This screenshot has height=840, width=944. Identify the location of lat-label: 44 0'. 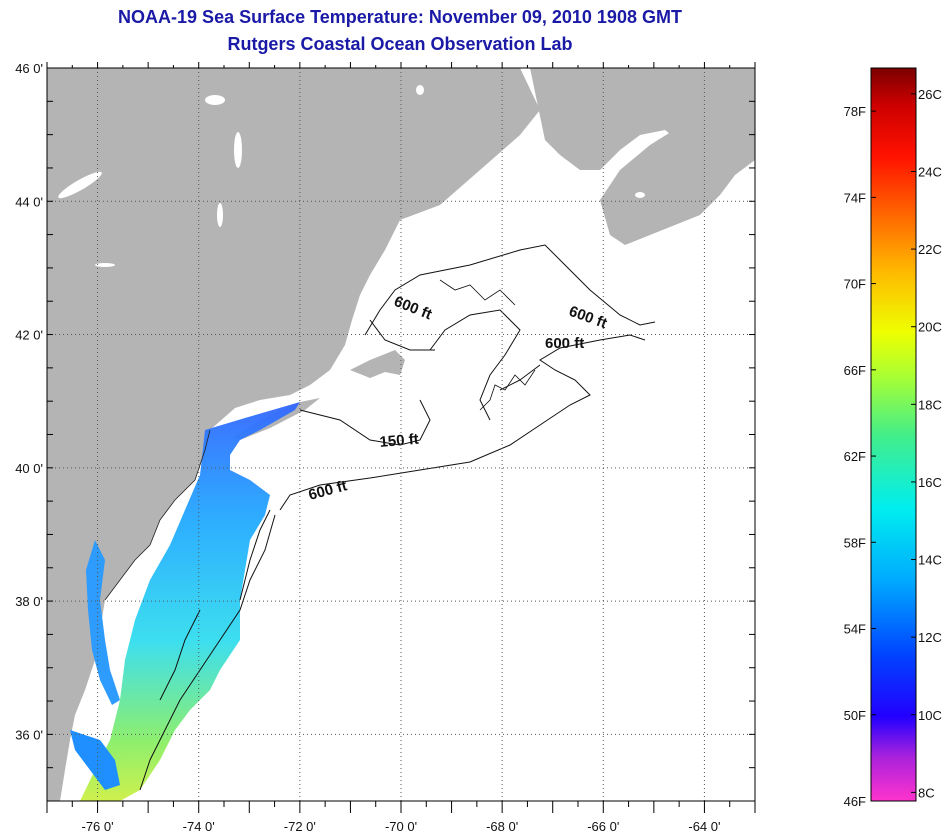
(29, 201).